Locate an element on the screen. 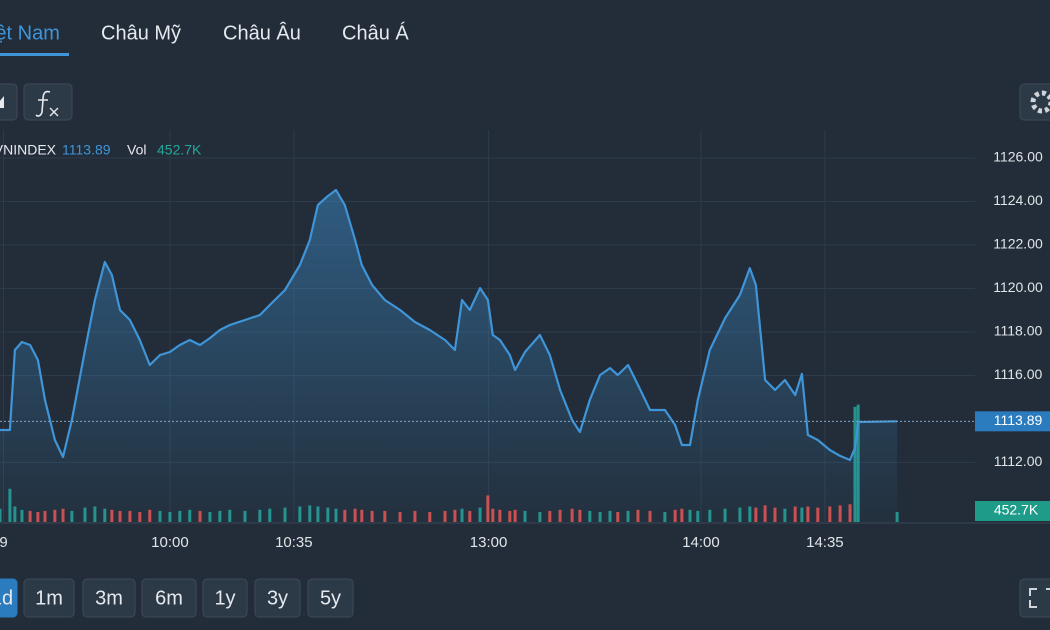 The width and height of the screenshot is (1050, 630). range-button-label: 6m is located at coordinates (169, 598).